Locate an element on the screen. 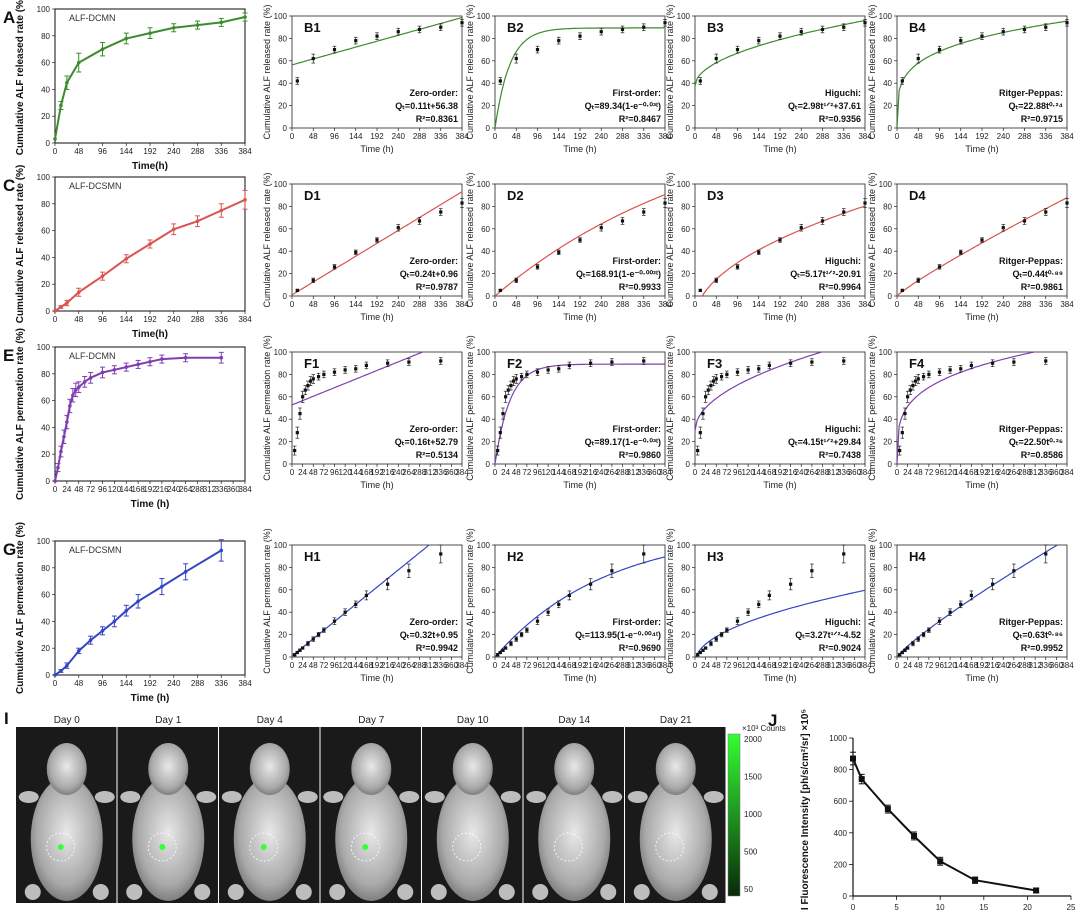  equation-fit: Qₜ=4.15t¹ᐟ²+29.84 is located at coordinates (824, 442).